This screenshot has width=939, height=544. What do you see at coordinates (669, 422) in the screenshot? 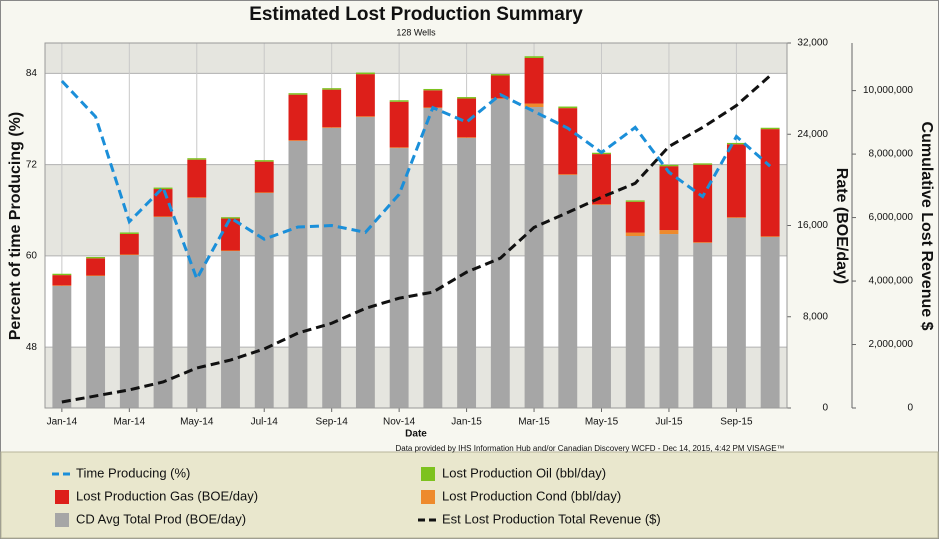
I see `x-tick-label: Jul-15` at bounding box center [669, 422].